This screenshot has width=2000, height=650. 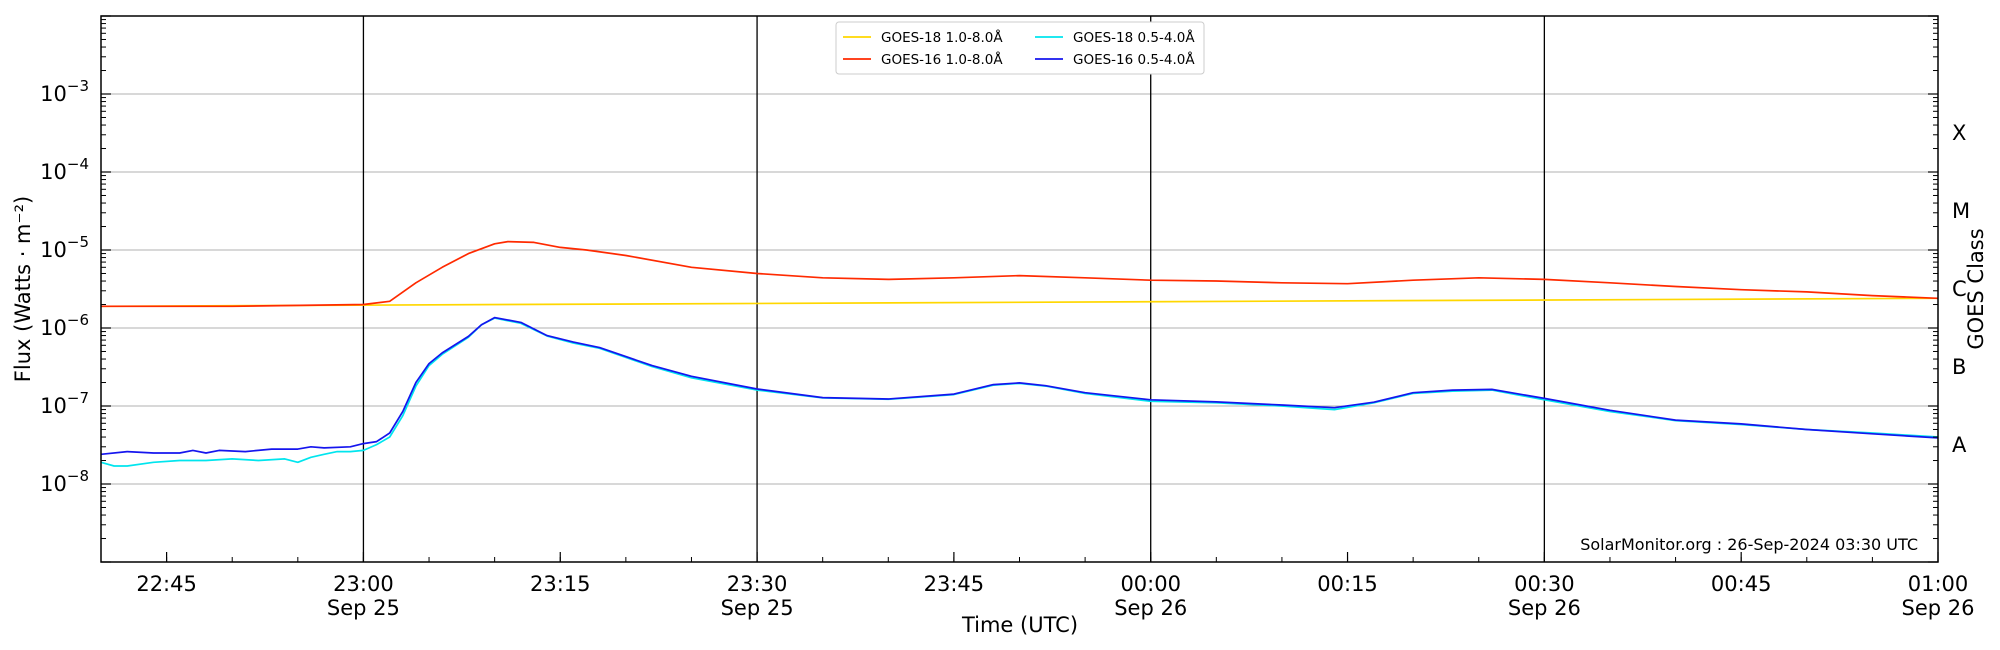 I want to click on x-tick-time: 23:15, so click(x=560, y=584).